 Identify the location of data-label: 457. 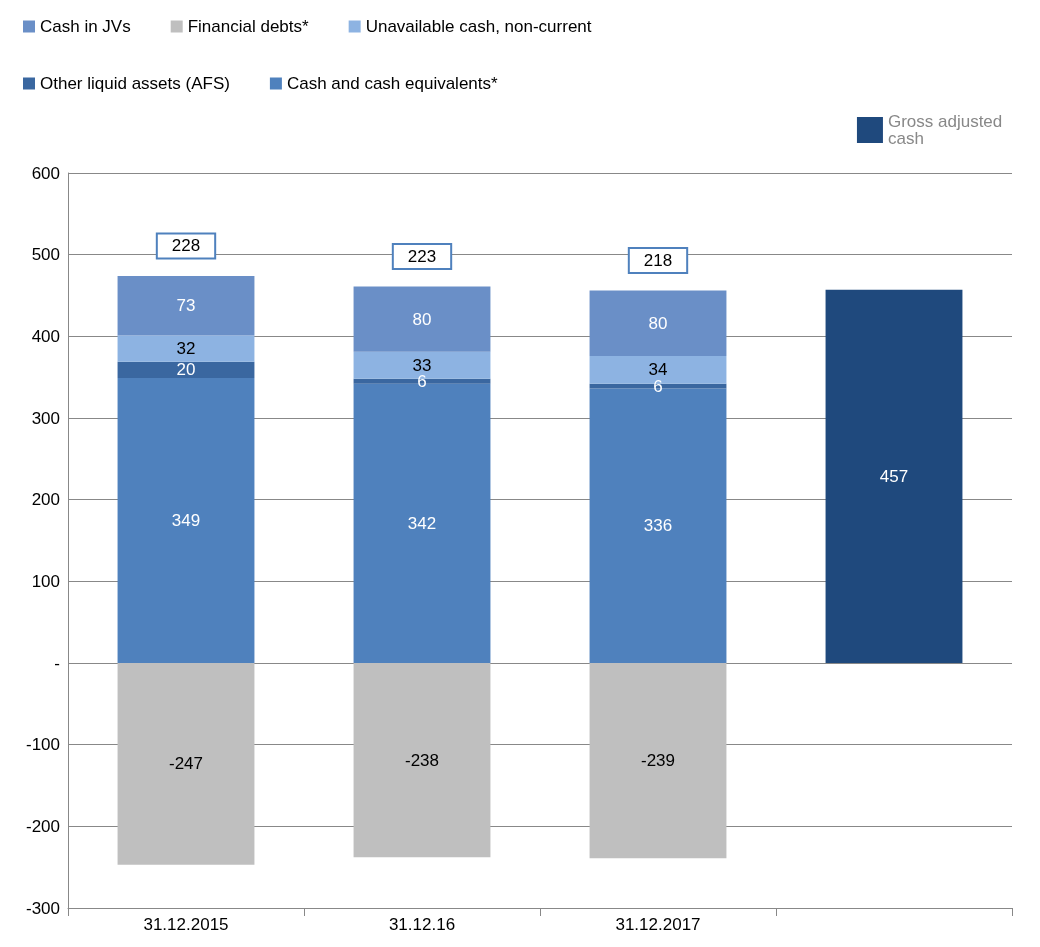
(894, 476).